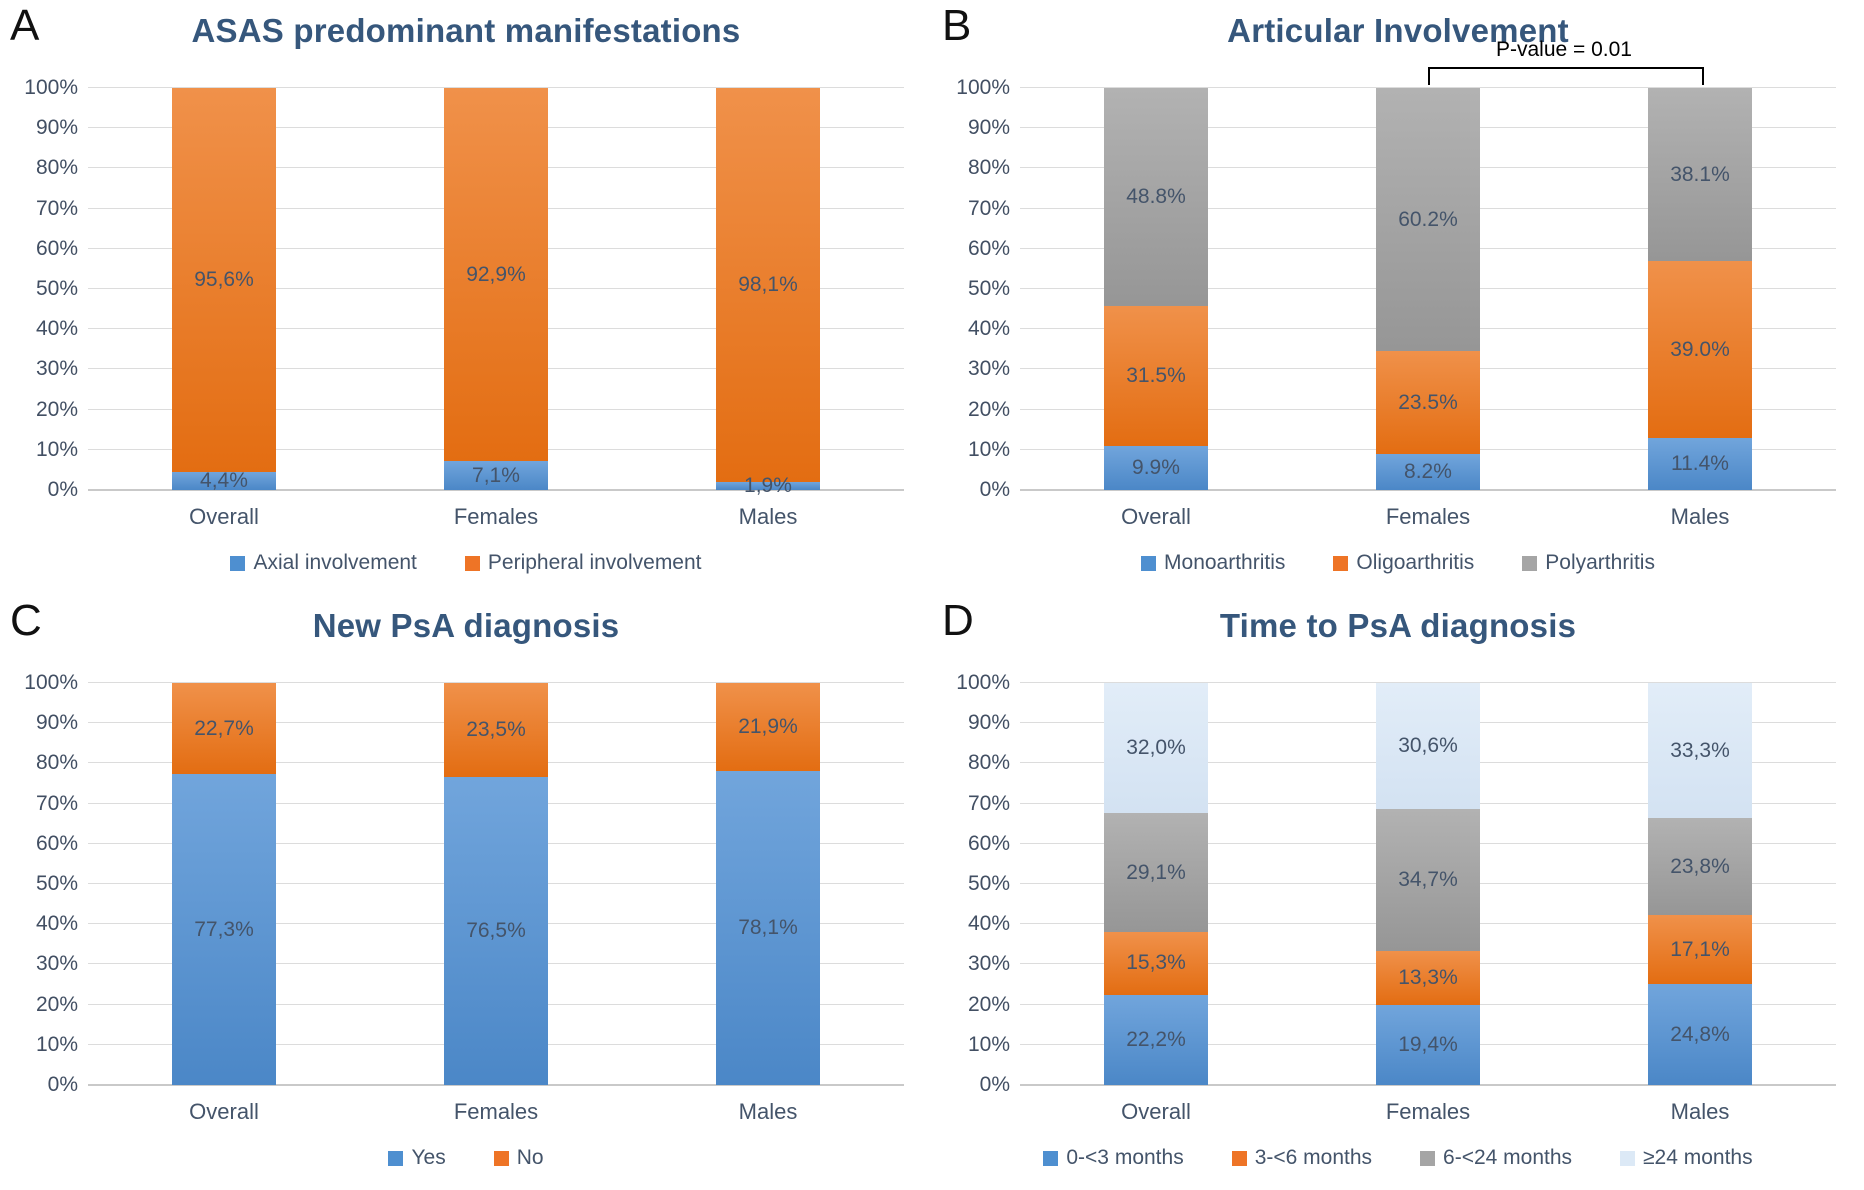 Image resolution: width=1864 pixels, height=1190 pixels. I want to click on legend-item: Monoarthritis, so click(1213, 563).